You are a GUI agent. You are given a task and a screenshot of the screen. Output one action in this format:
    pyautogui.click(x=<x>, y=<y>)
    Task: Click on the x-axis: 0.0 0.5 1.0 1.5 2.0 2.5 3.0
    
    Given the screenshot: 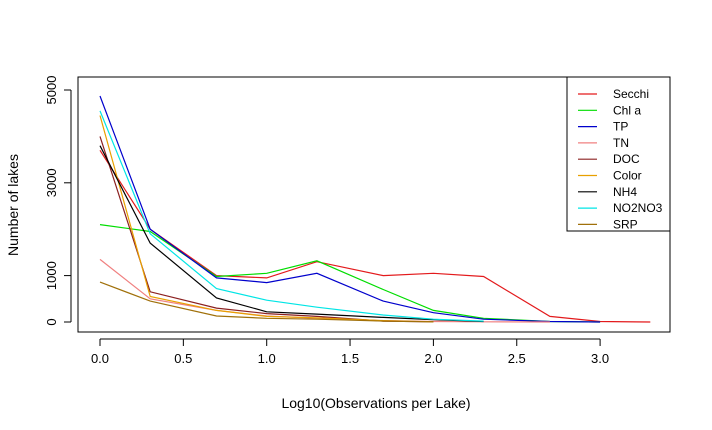 What is the action you would take?
    pyautogui.click(x=350, y=352)
    